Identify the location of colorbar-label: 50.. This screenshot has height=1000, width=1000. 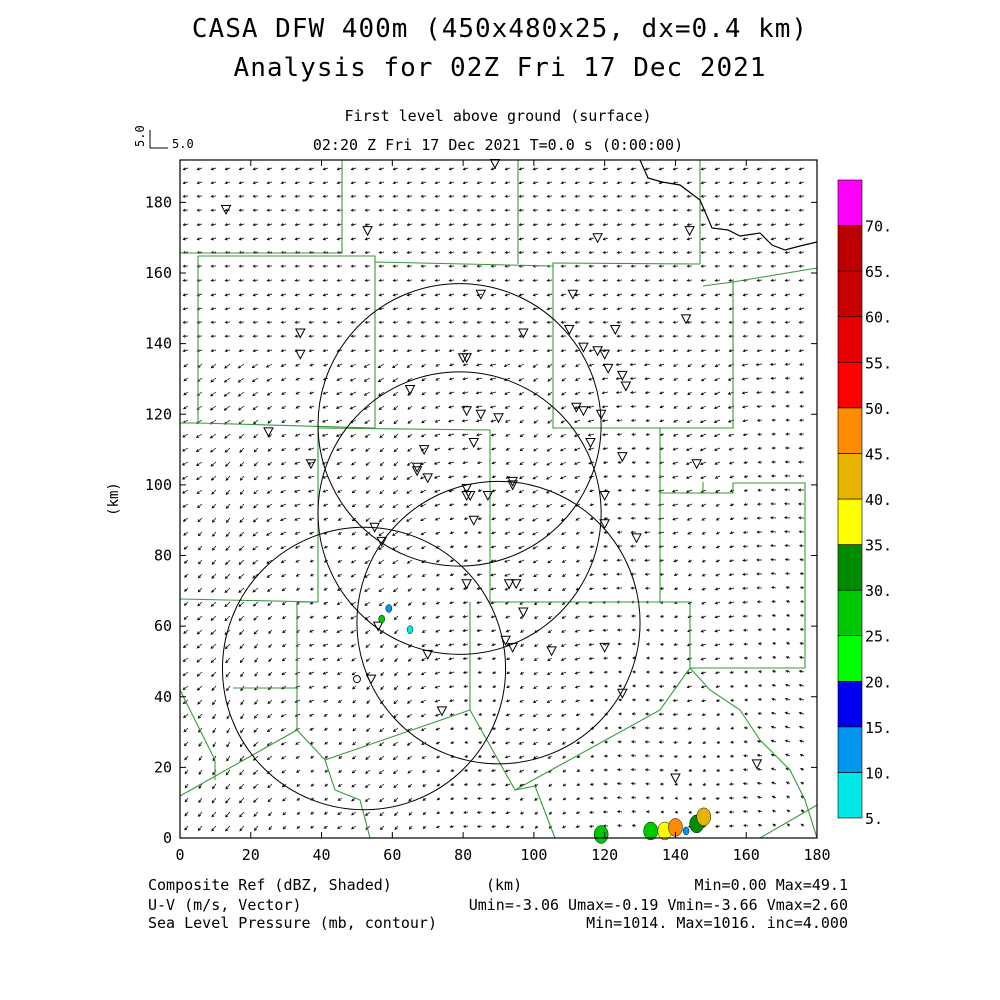
(878, 409).